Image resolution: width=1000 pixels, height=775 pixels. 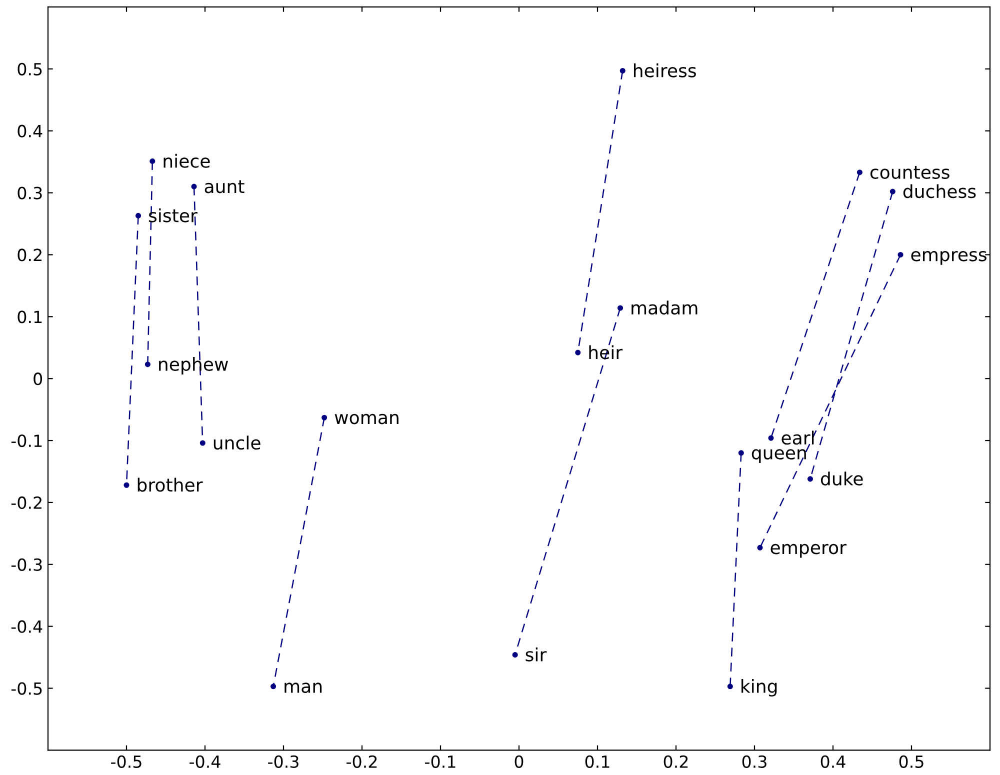 I want to click on x-tick-label: 0.2, so click(x=676, y=761).